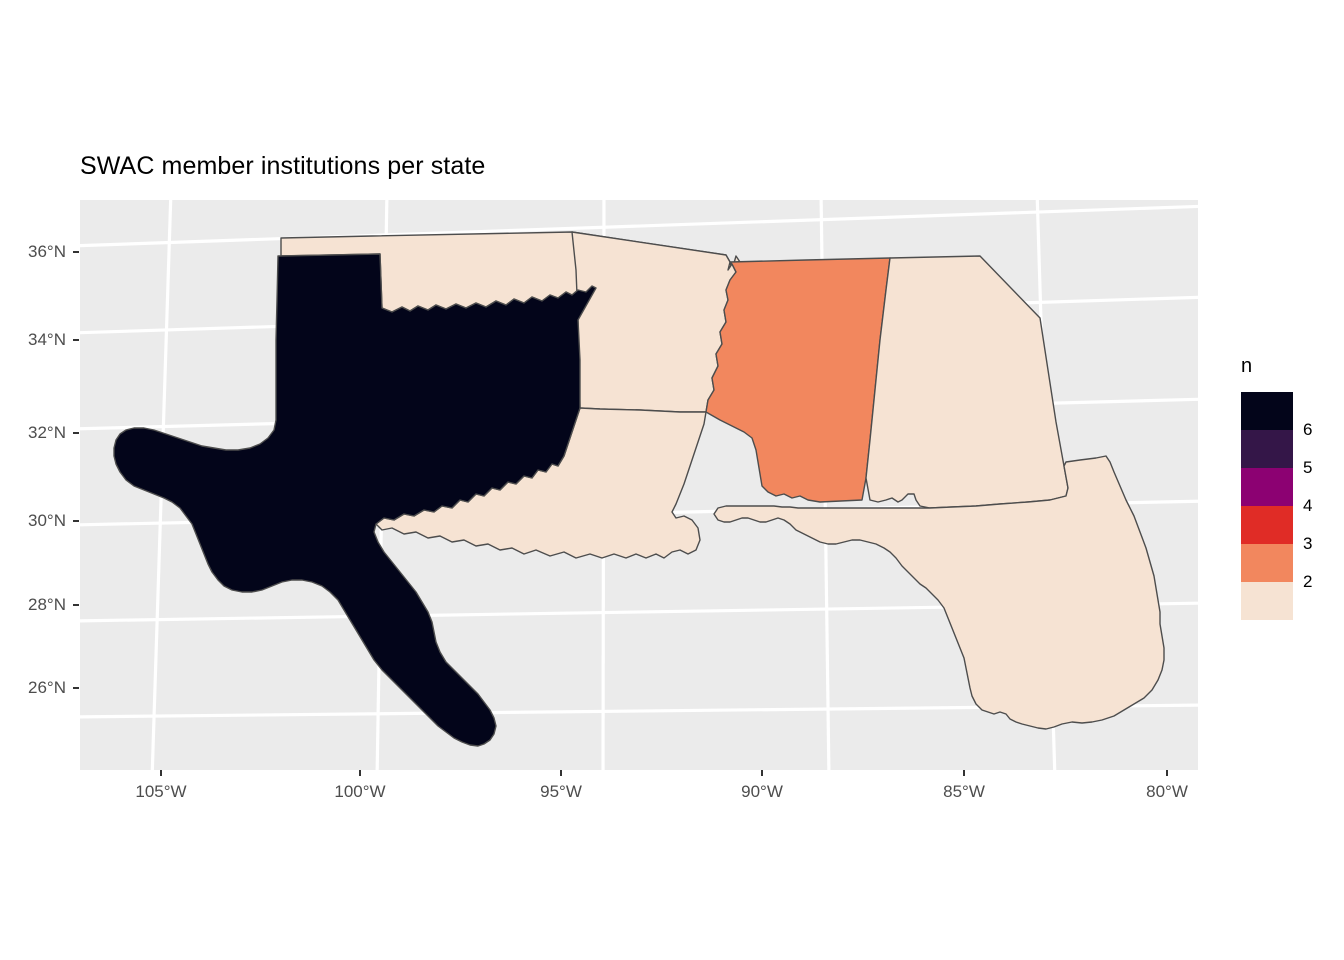 This screenshot has width=1344, height=960. I want to click on x-tick-label: 100°W, so click(360, 791).